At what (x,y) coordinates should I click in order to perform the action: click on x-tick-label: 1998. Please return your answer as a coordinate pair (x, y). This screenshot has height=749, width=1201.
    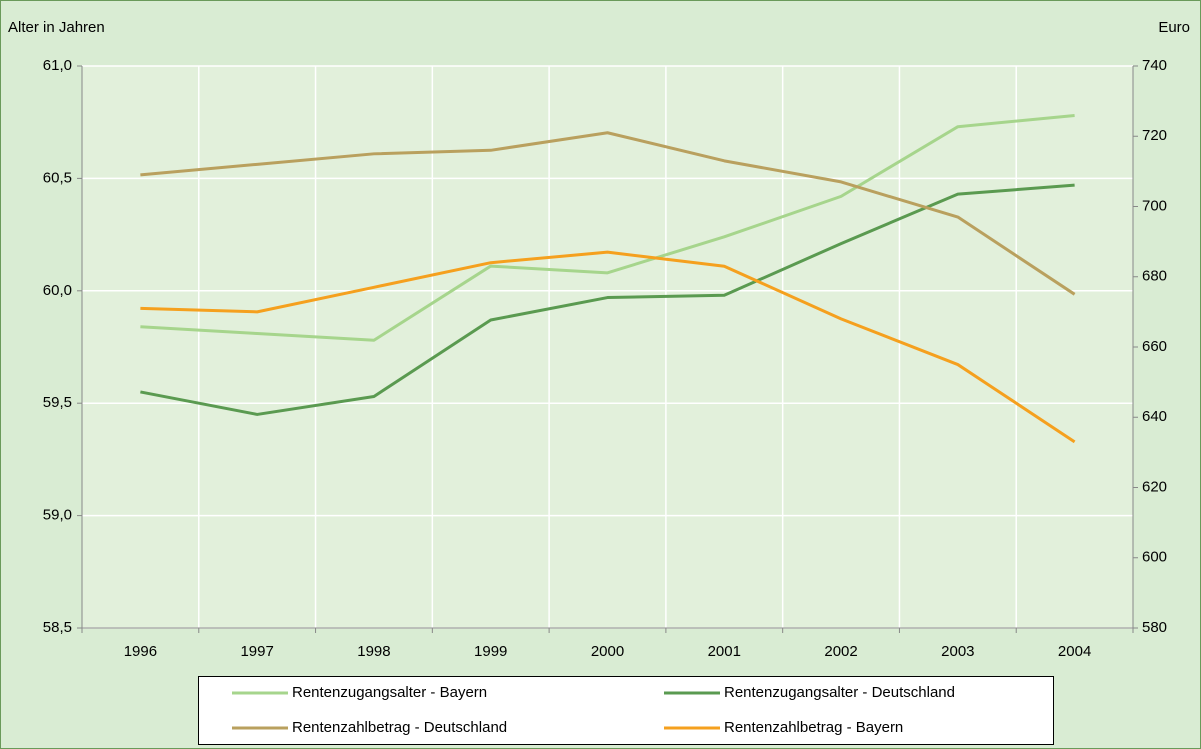
    Looking at the image, I should click on (373, 651).